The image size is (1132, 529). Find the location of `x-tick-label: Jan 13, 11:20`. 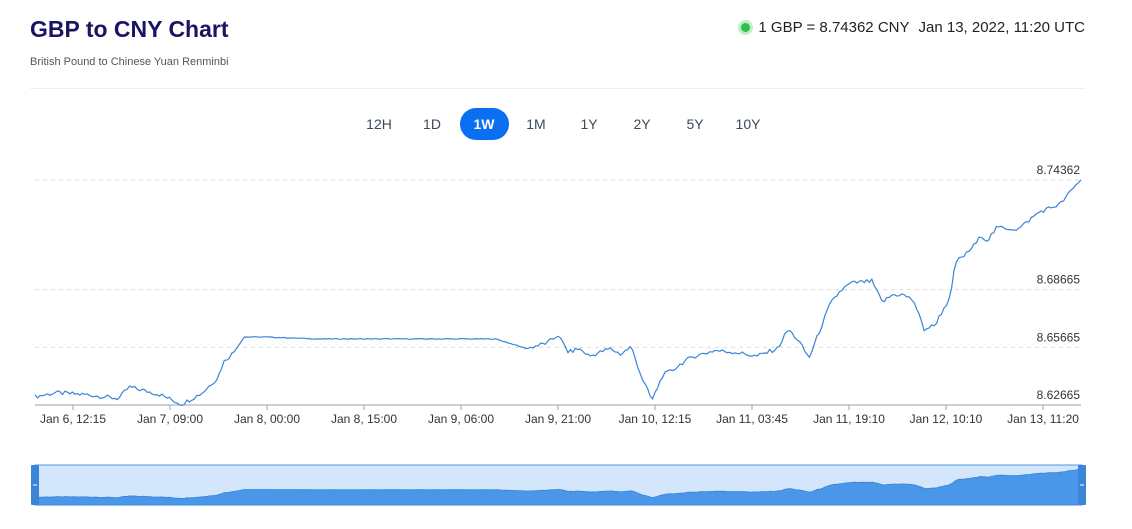

x-tick-label: Jan 13, 11:20 is located at coordinates (1043, 419).